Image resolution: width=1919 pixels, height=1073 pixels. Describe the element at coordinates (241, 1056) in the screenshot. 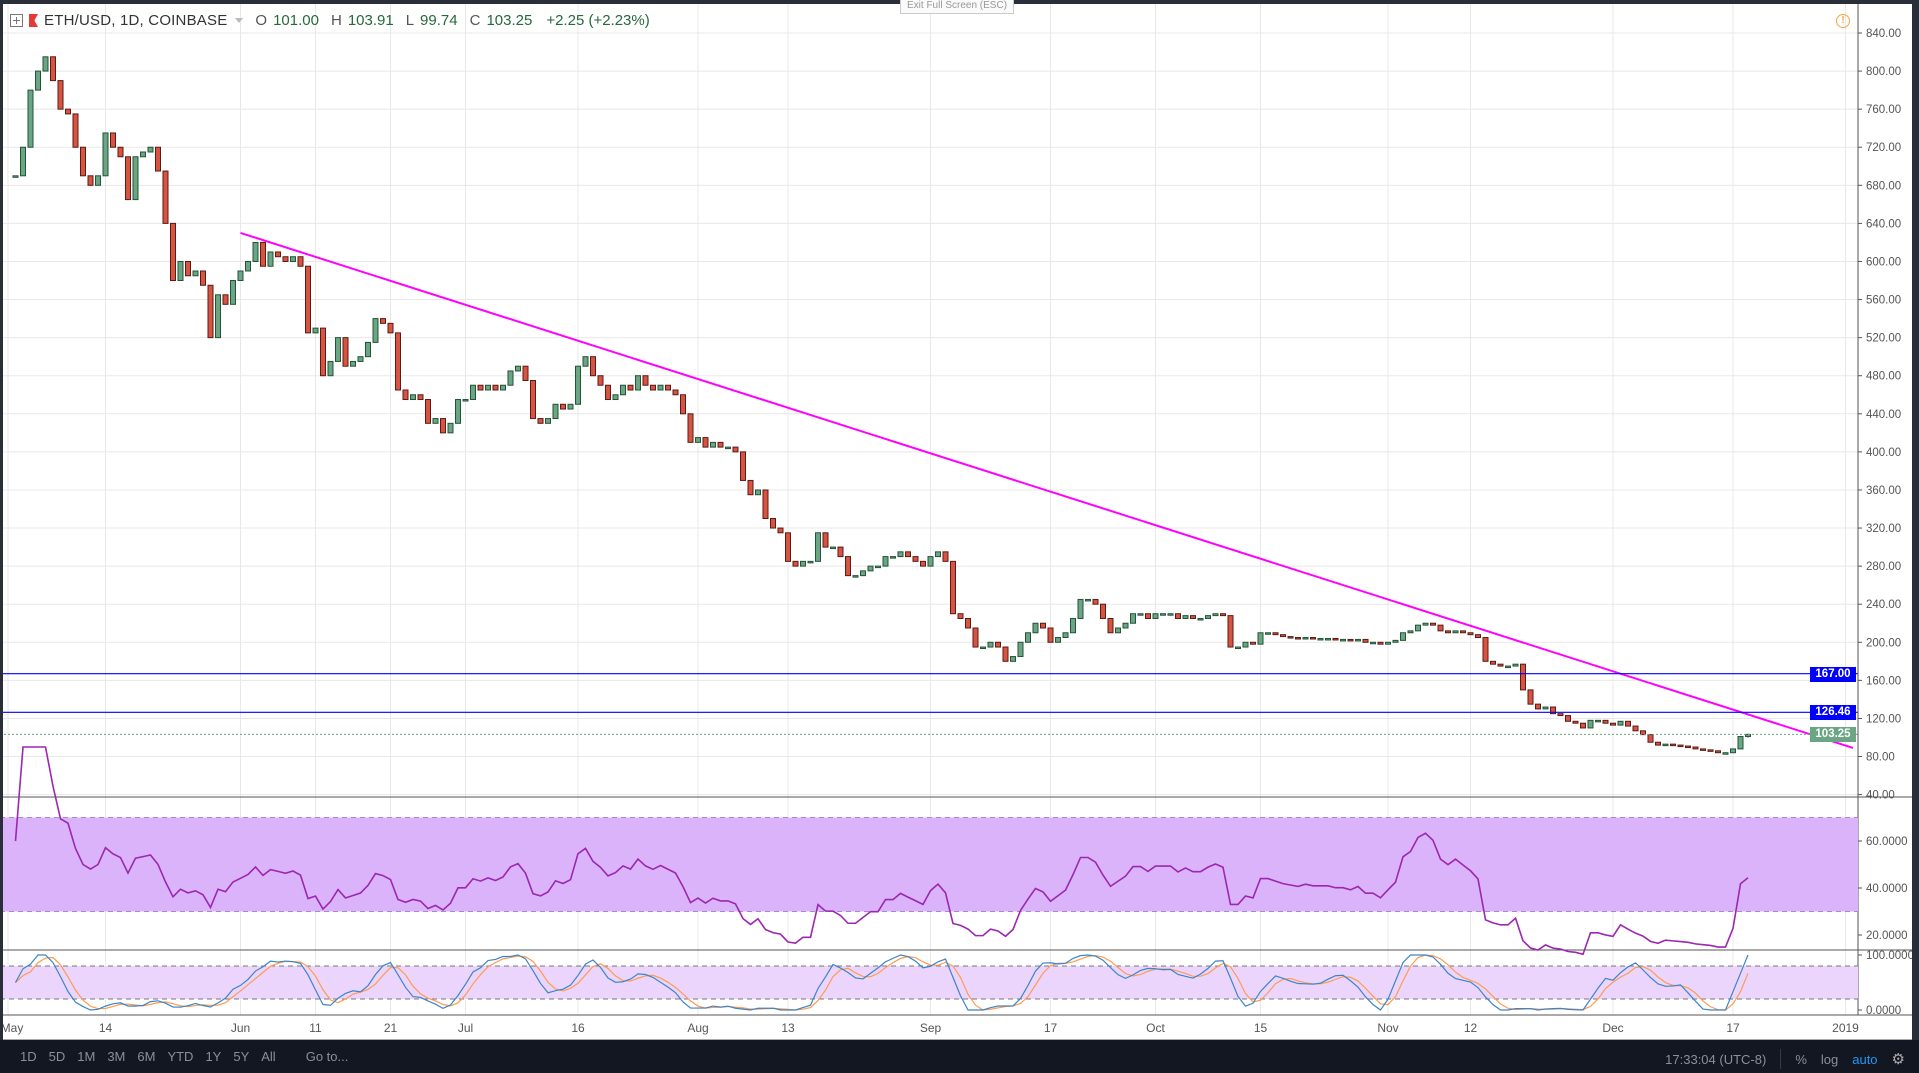

I see `range-5y: 5Y` at that location.